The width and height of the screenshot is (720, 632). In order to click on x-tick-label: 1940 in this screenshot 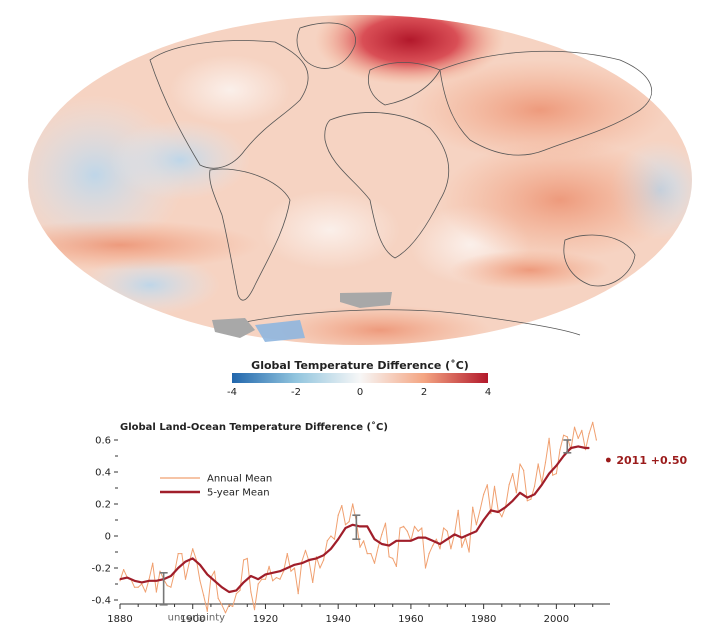, I will do `click(337, 619)`.